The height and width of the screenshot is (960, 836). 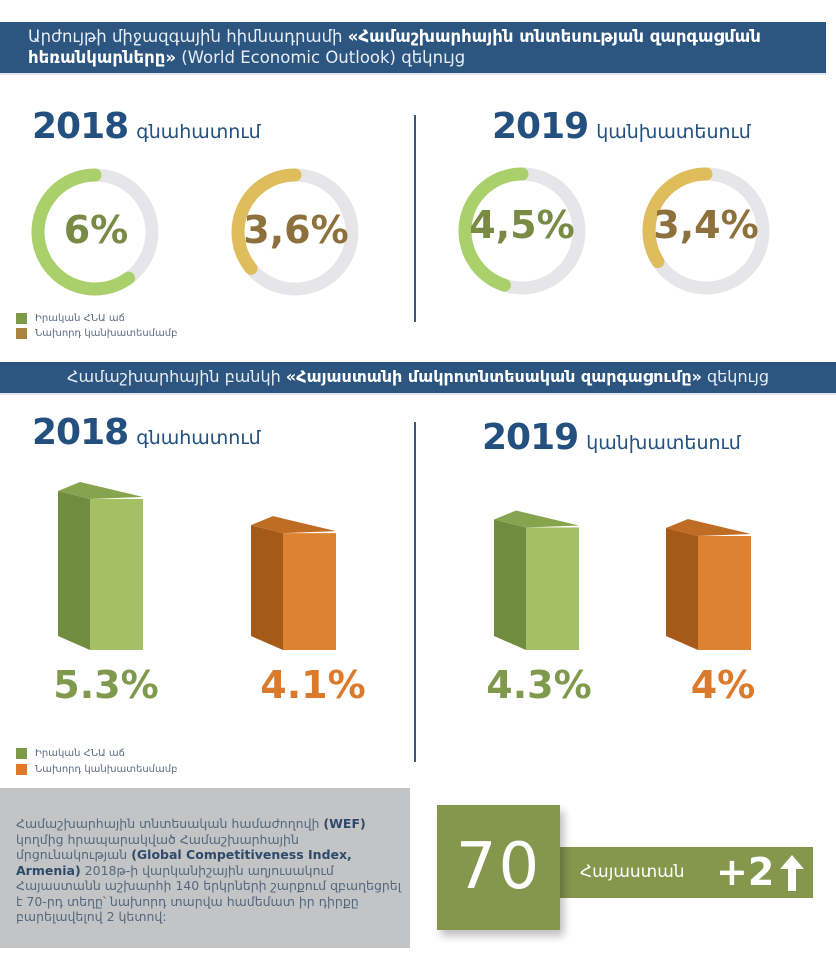 I want to click on s2-right-subtitle: կանխատեսում, so click(x=663, y=443).